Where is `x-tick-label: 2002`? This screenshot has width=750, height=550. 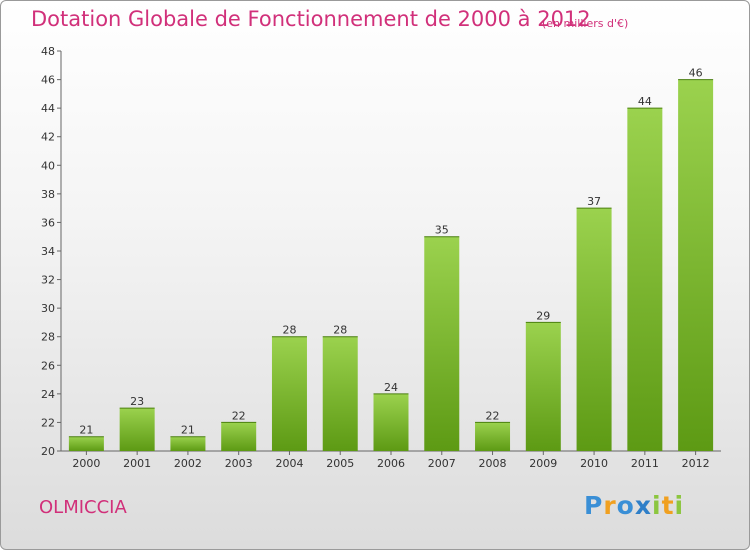
x-tick-label: 2002 is located at coordinates (188, 463).